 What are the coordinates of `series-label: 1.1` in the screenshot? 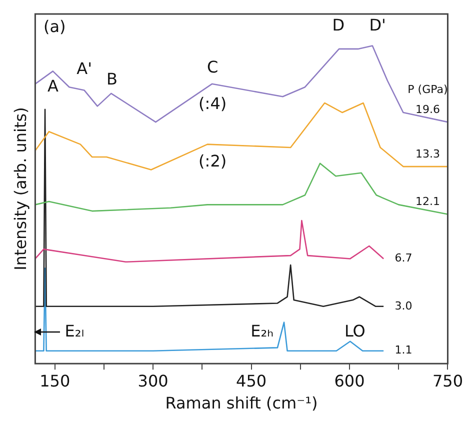 It's located at (403, 350).